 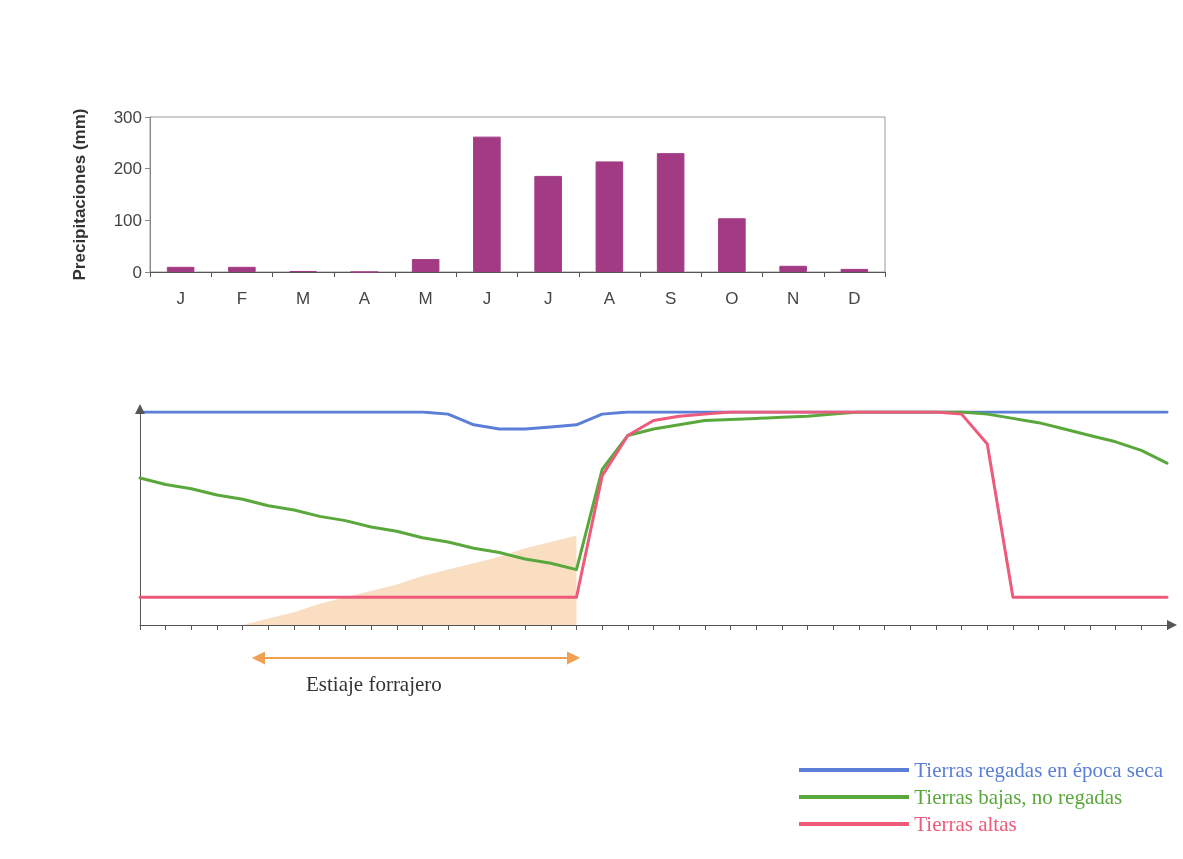 I want to click on x-tick-label: S, so click(x=670, y=298).